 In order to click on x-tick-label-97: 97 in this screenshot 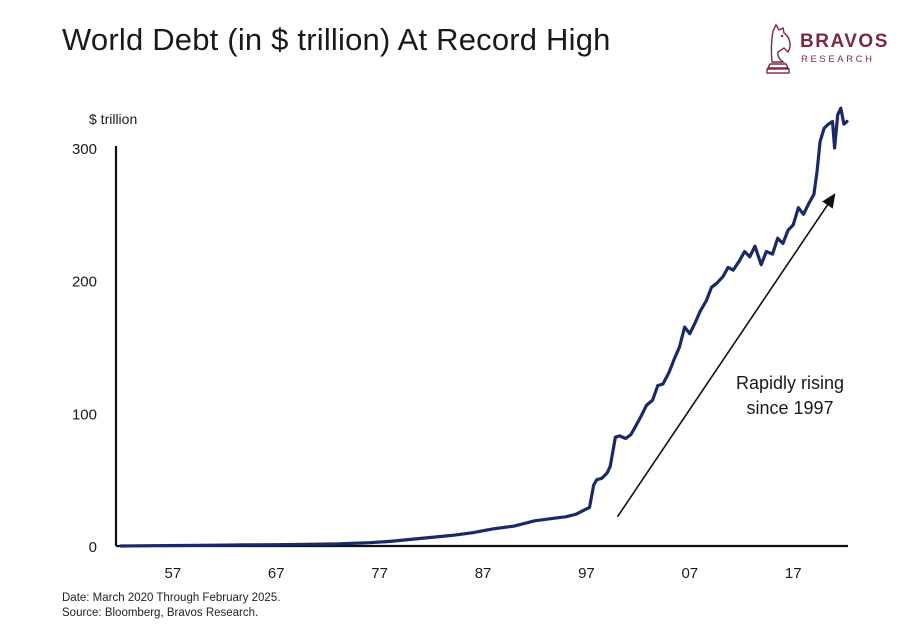, I will do `click(586, 573)`.